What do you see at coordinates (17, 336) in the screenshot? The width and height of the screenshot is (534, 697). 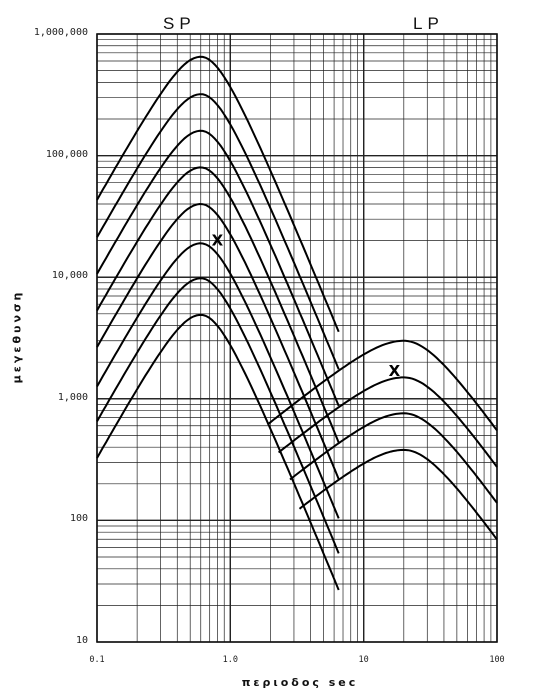 I see `y-axis-title: μεγεθυνση` at bounding box center [17, 336].